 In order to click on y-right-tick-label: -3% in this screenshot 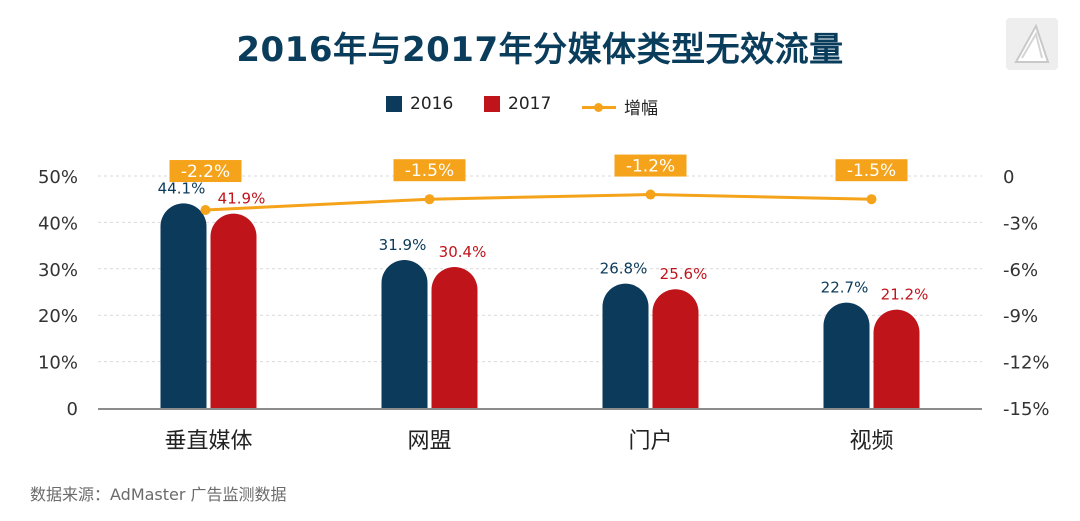, I will do `click(1020, 223)`.